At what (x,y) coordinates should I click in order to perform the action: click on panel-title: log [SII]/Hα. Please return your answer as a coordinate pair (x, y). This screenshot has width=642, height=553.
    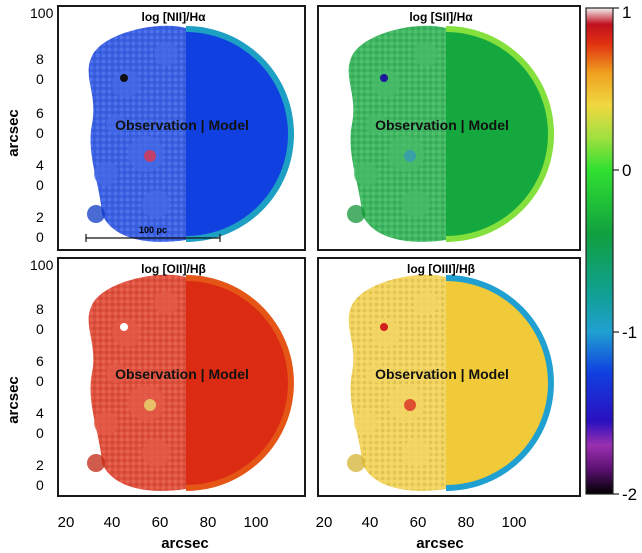
    Looking at the image, I should click on (441, 17).